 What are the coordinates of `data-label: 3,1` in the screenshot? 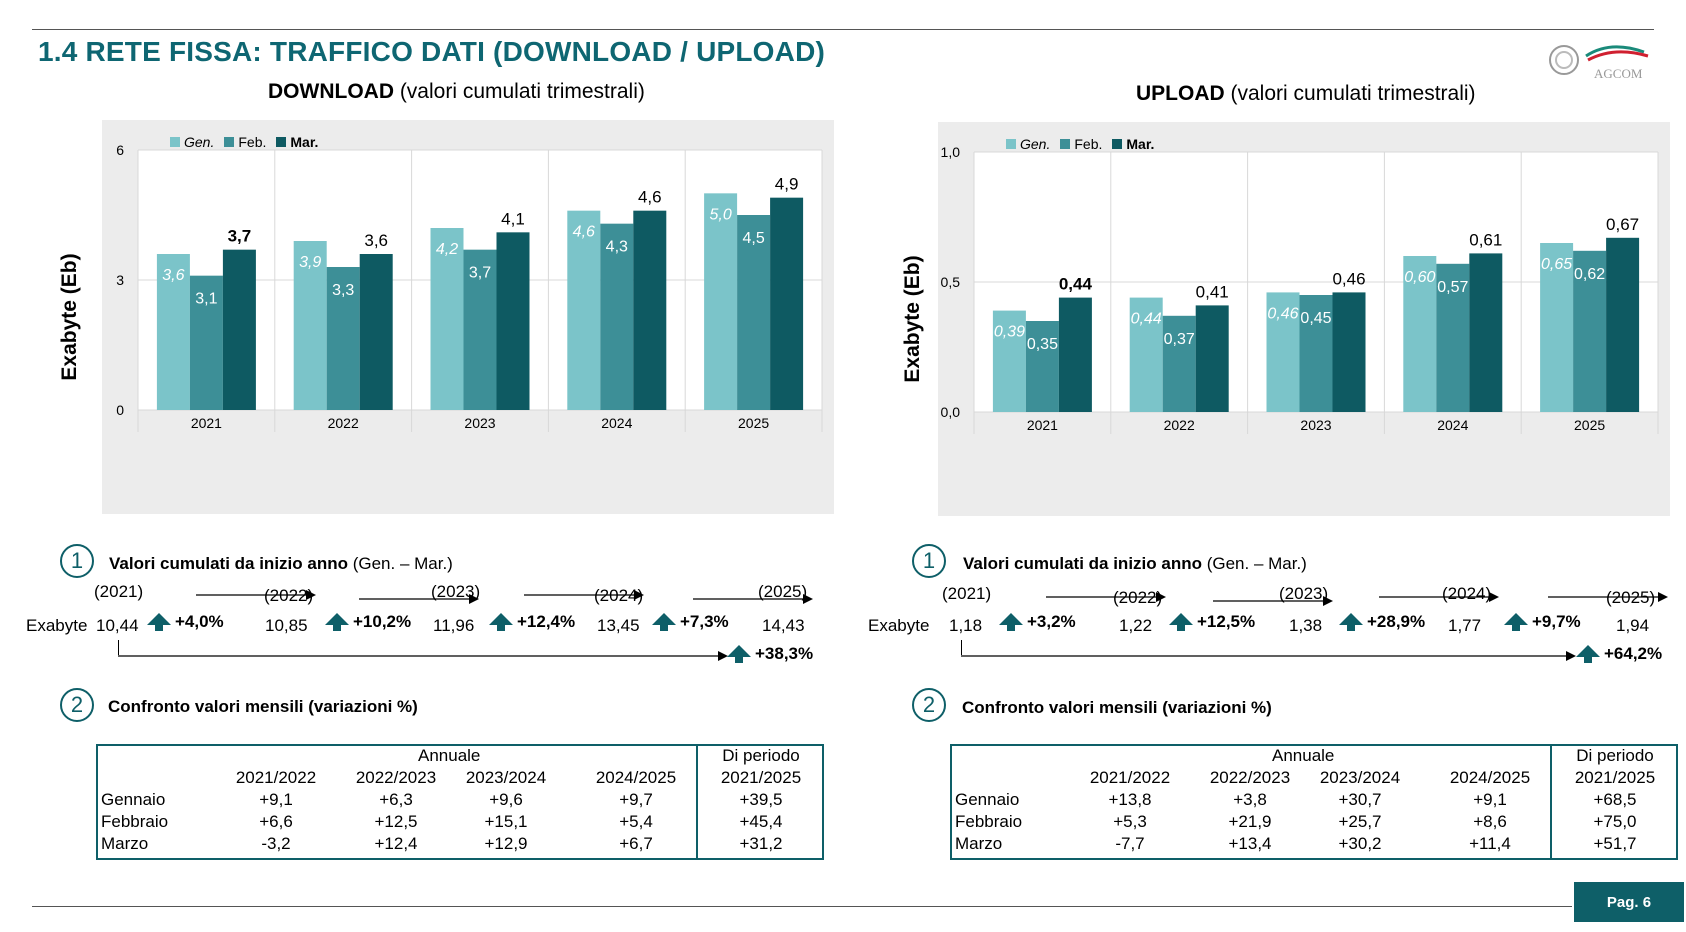 It's located at (206, 299).